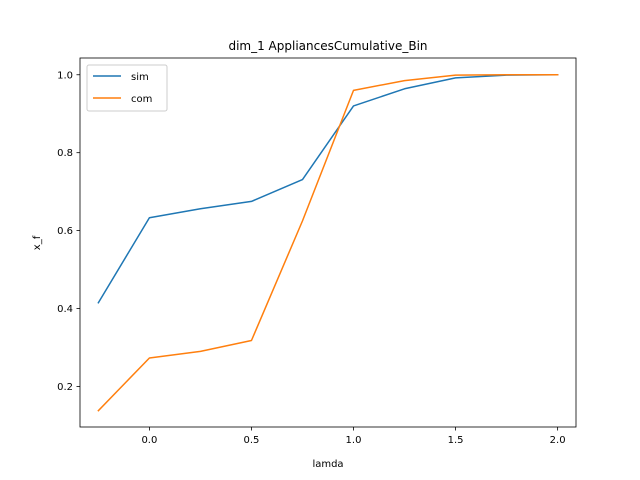 This screenshot has width=640, height=480. I want to click on x-tick-label: 1.0, so click(354, 440).